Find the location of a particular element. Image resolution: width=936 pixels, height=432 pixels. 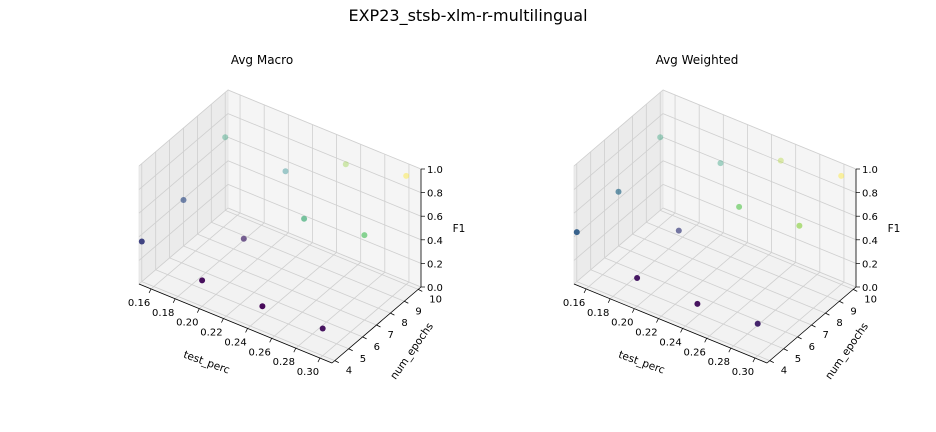

y-tick-label: 9 is located at coordinates (853, 311).